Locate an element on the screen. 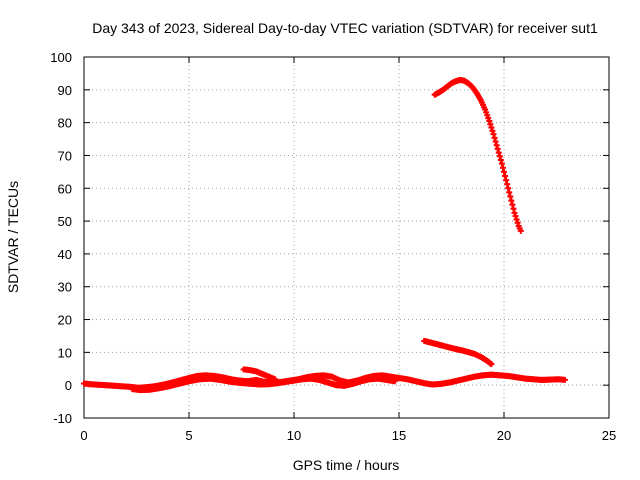 This screenshot has height=480, width=640. y-tick-label: 100 is located at coordinates (61, 57).